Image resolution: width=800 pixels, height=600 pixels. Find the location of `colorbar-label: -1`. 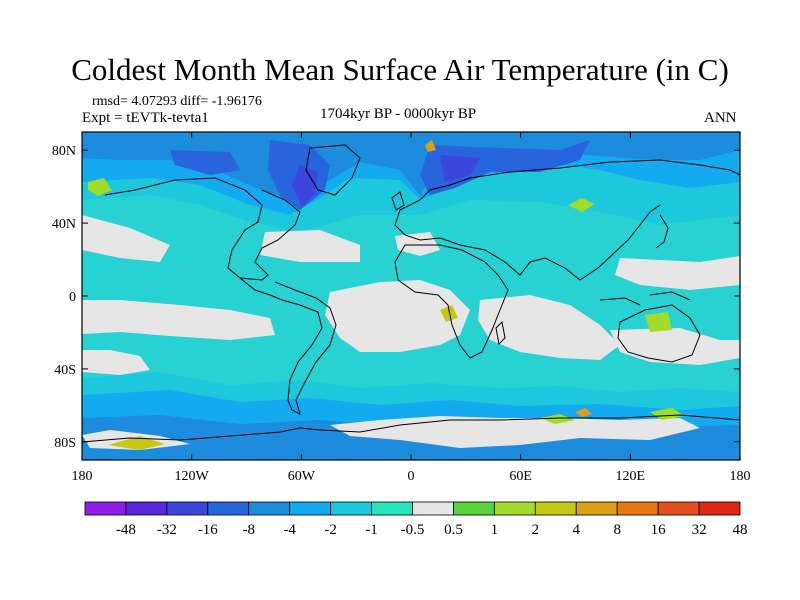

colorbar-label: -1 is located at coordinates (371, 530).